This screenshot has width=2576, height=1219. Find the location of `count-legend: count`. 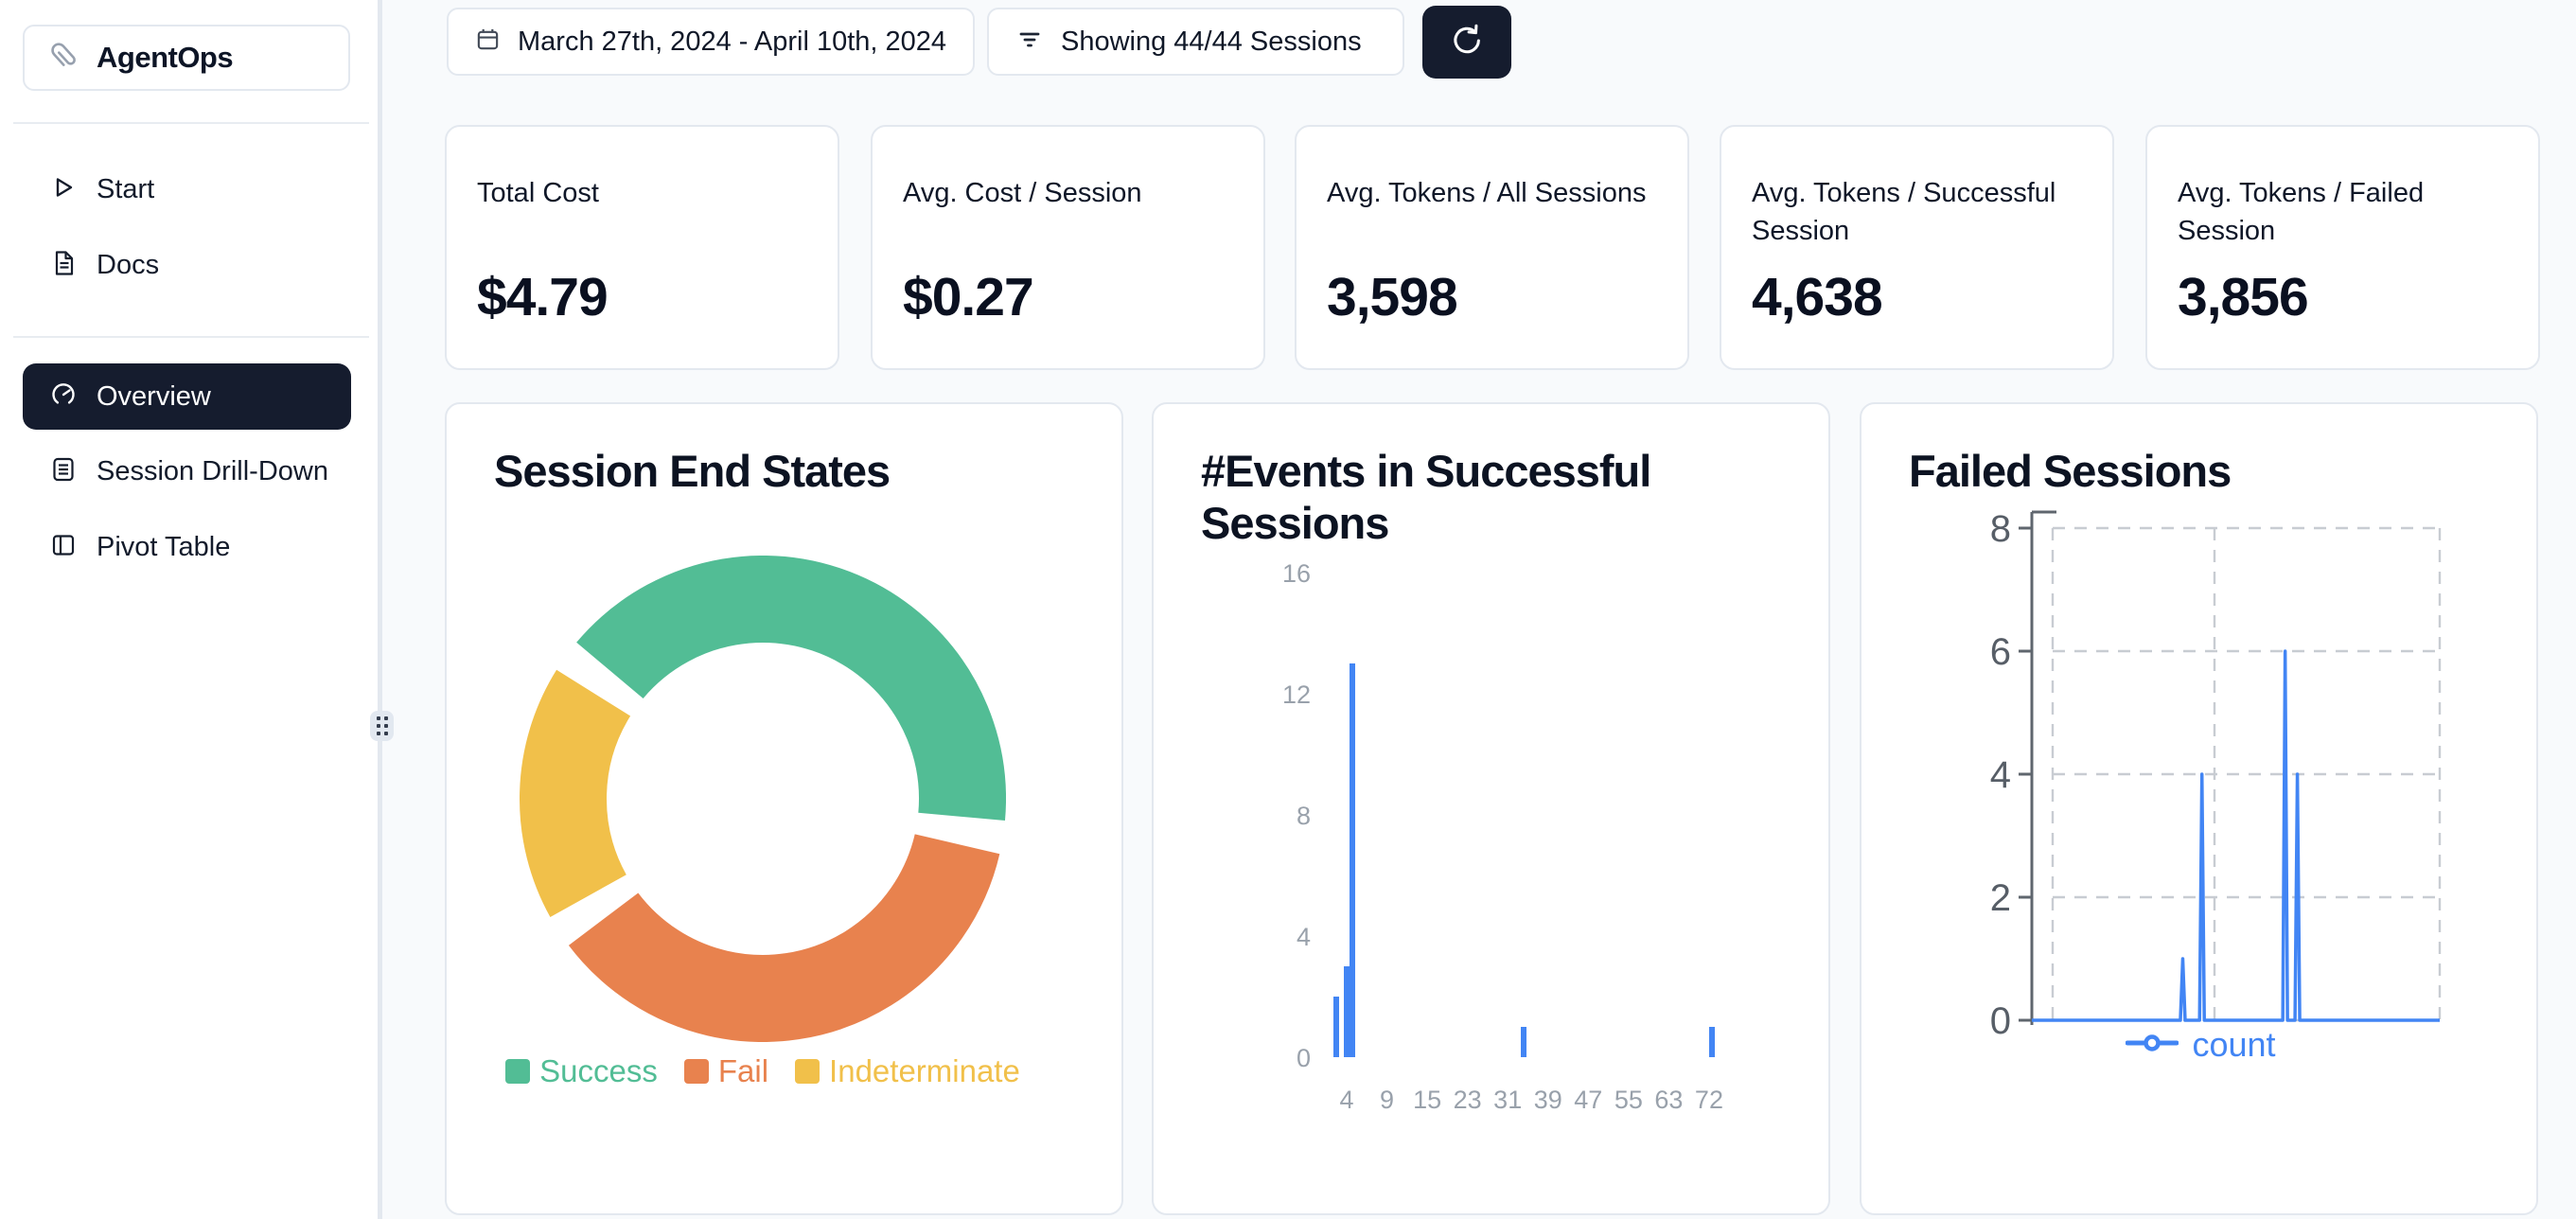

count-legend: count is located at coordinates (2200, 1045).